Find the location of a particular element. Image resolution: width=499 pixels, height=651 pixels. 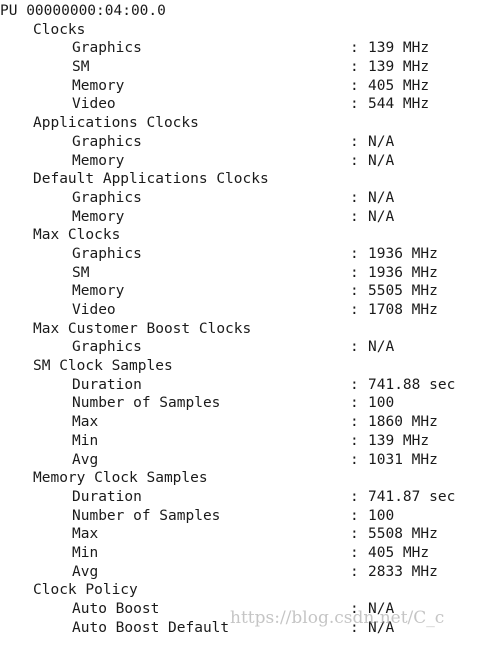

section-title: Applications Clocks is located at coordinates (249, 123).